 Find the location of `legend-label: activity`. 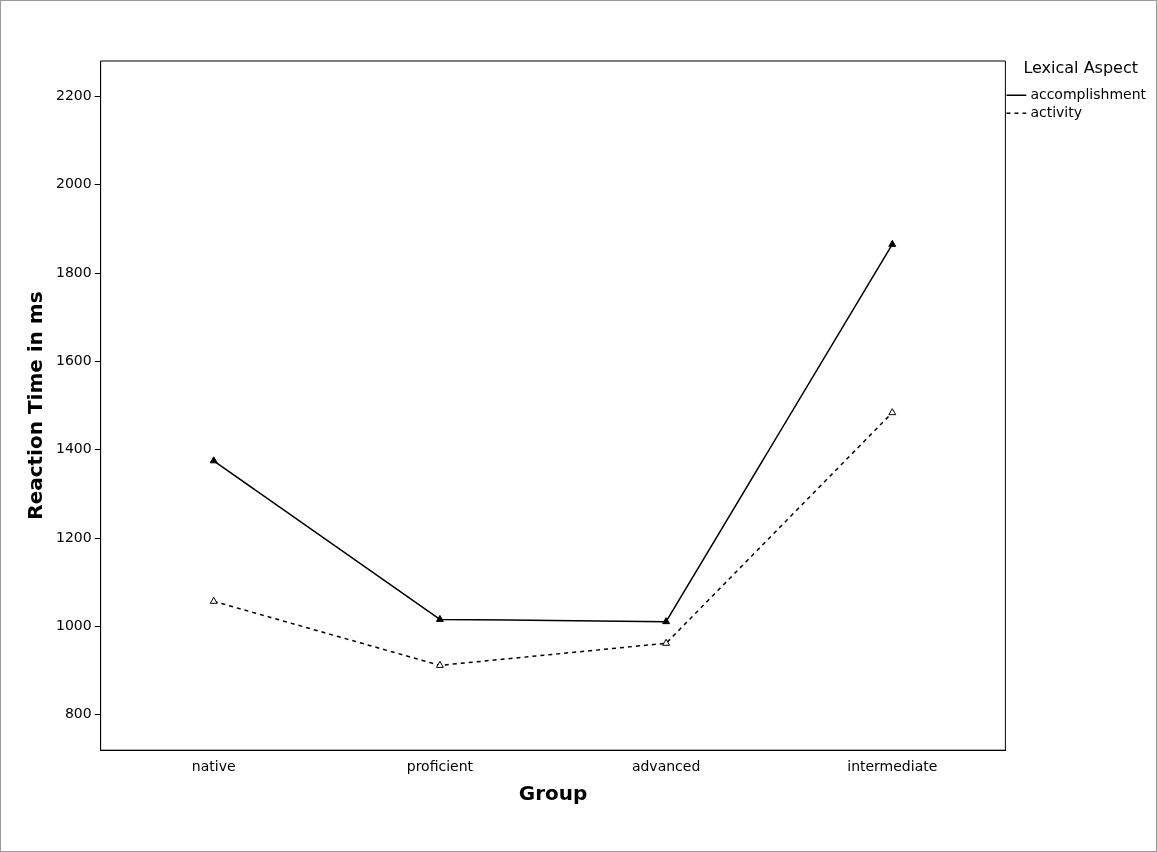

legend-label: activity is located at coordinates (1056, 111).